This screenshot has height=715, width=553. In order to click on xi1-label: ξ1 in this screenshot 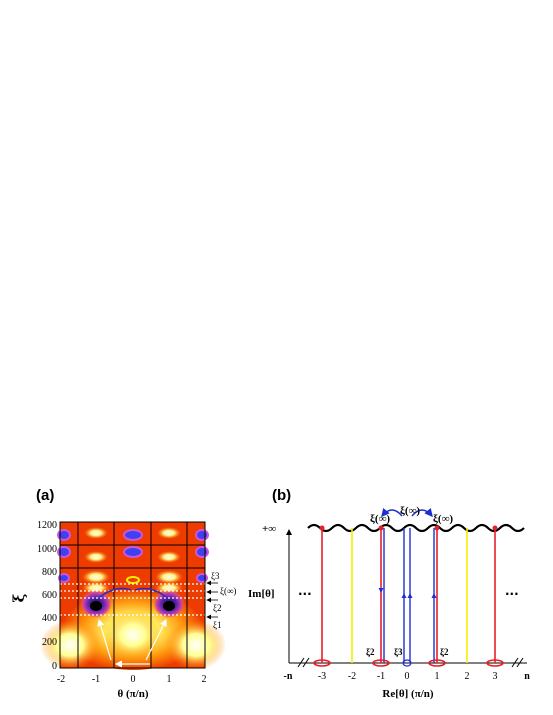, I will do `click(217, 625)`.